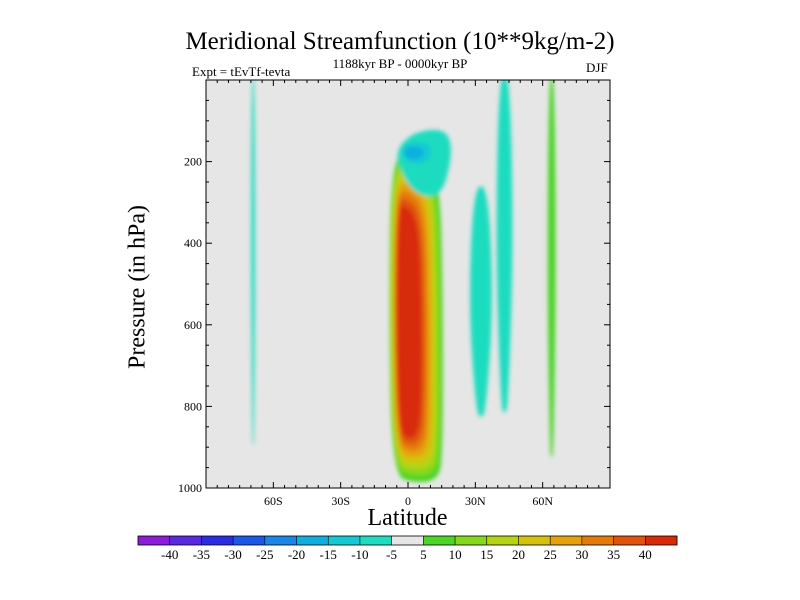 This screenshot has height=600, width=800. Describe the element at coordinates (169, 554) in the screenshot. I see `colorbar-label: -40` at that location.